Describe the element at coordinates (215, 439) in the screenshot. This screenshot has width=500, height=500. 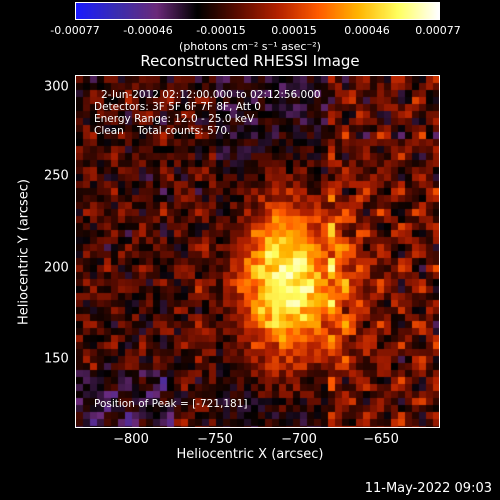
I see `x-tick-label: −750` at that location.